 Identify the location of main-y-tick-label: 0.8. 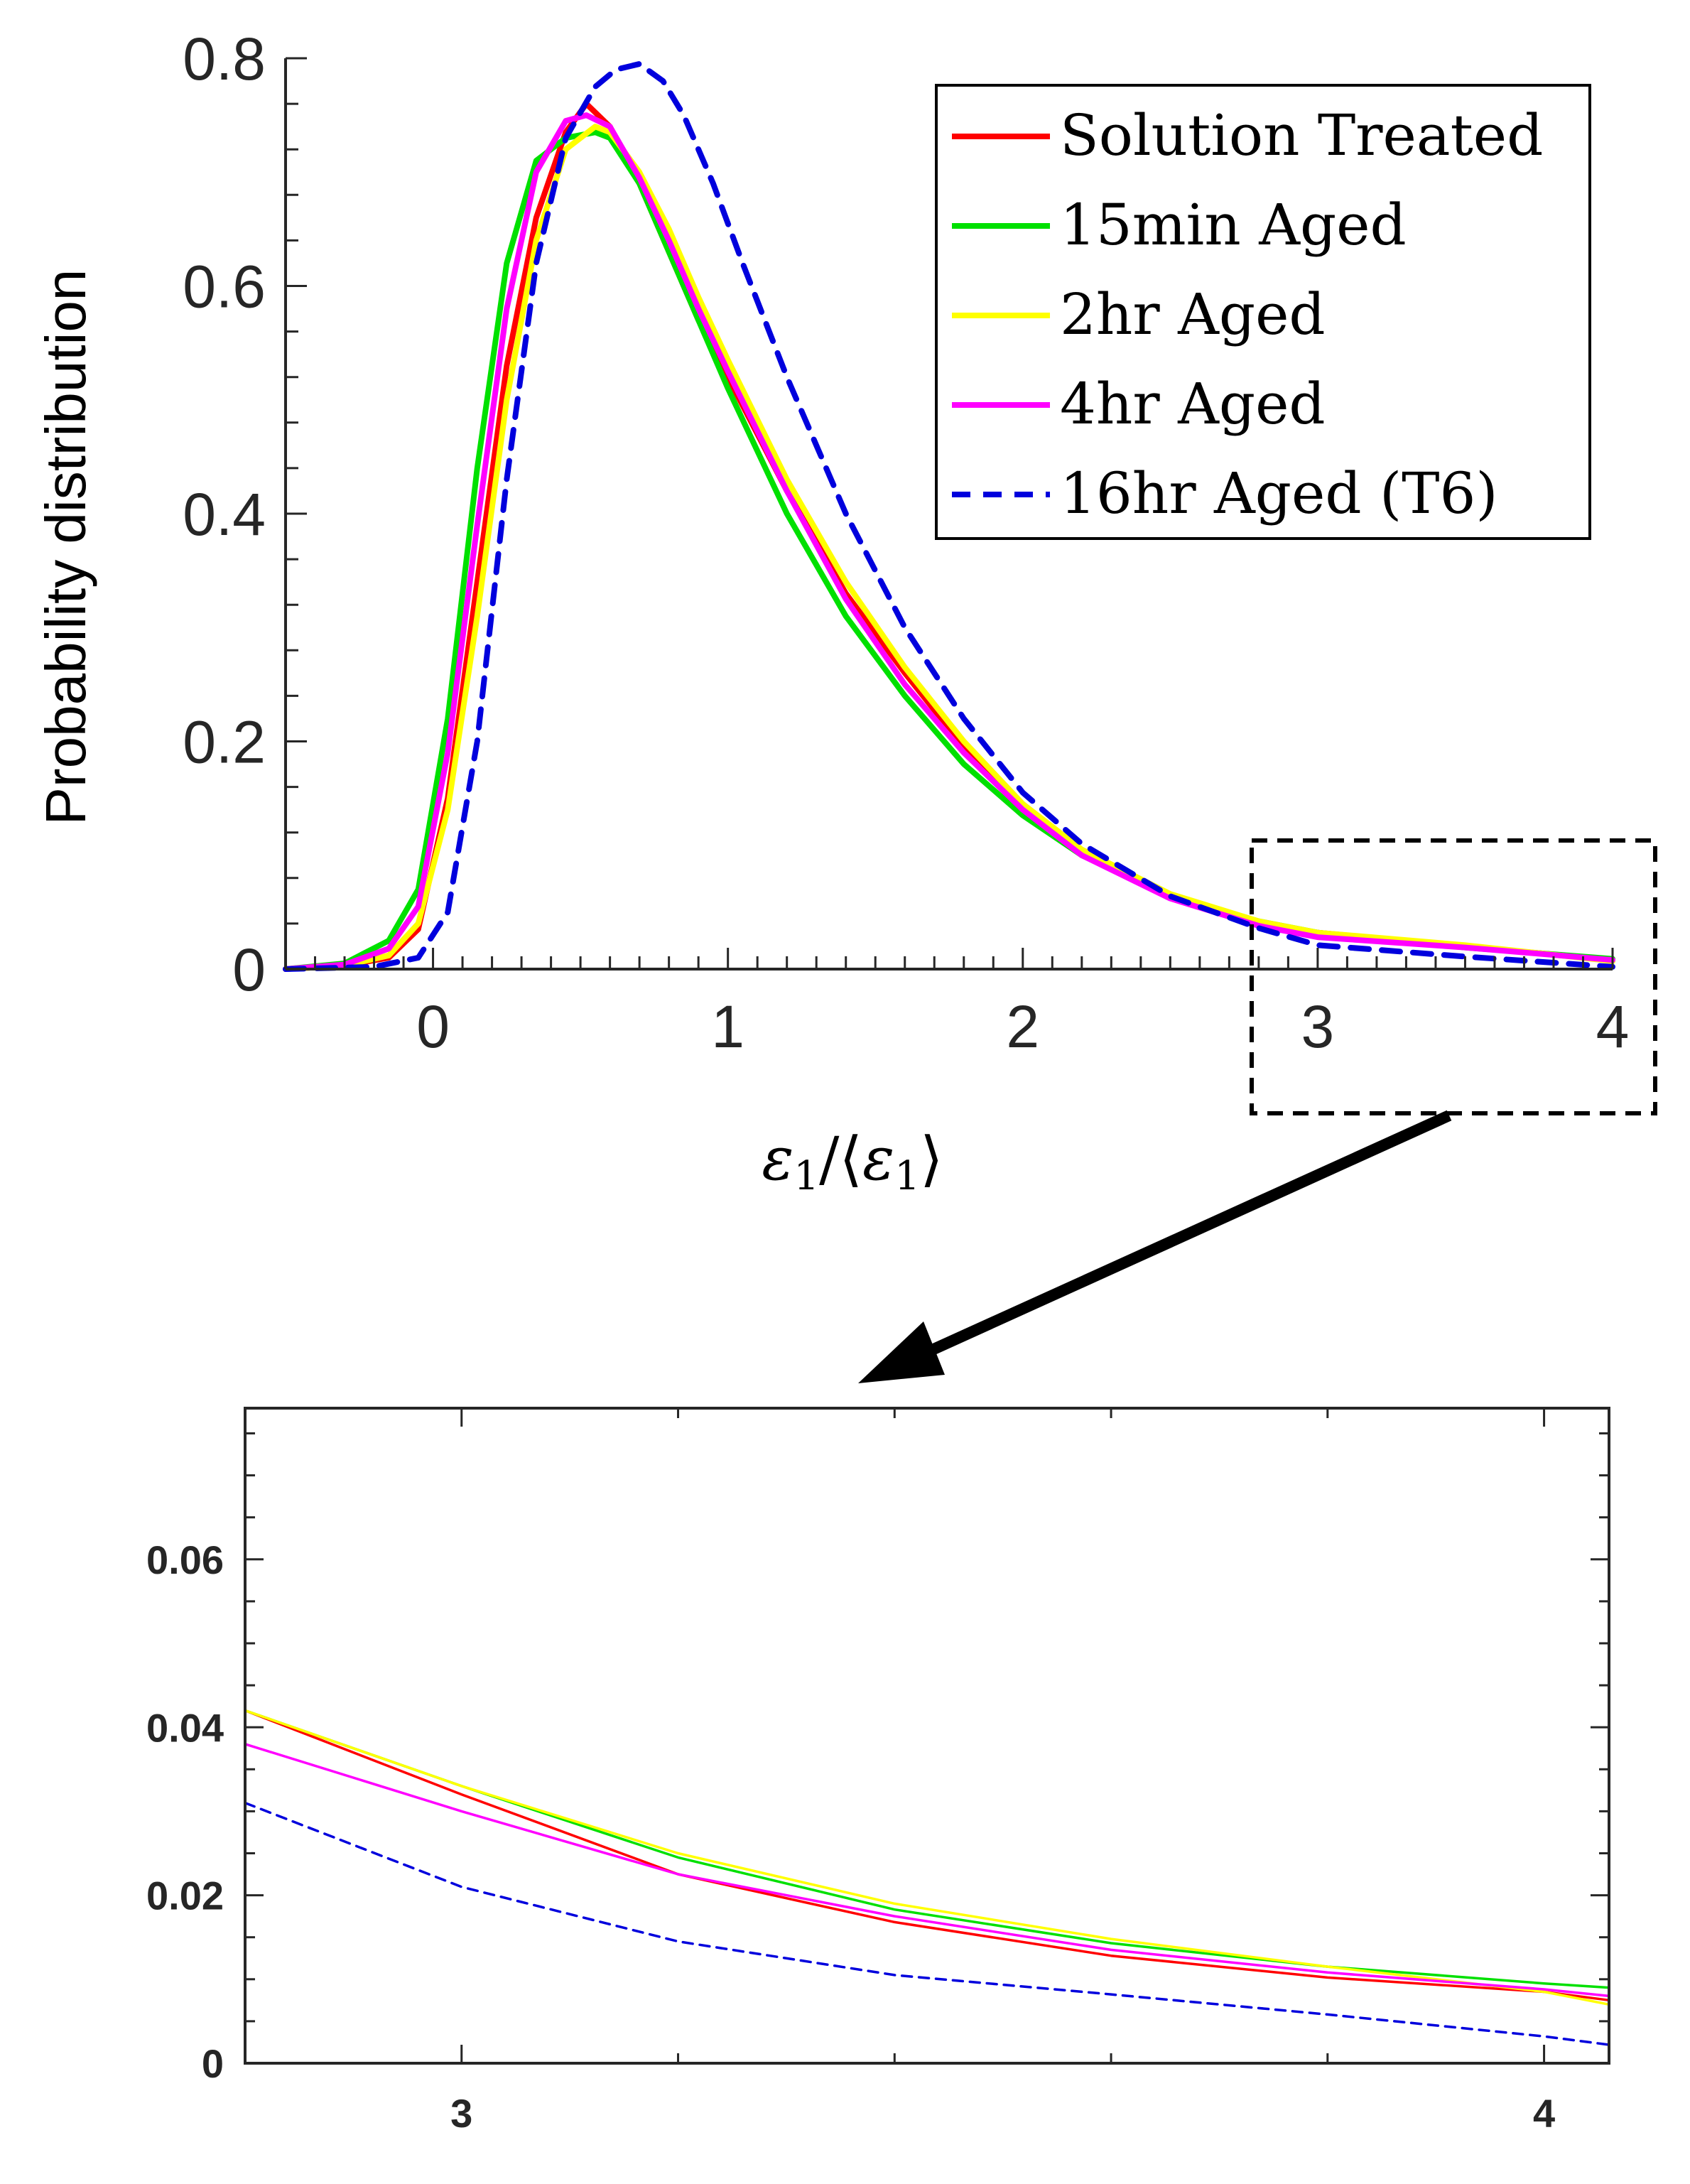
(224, 59).